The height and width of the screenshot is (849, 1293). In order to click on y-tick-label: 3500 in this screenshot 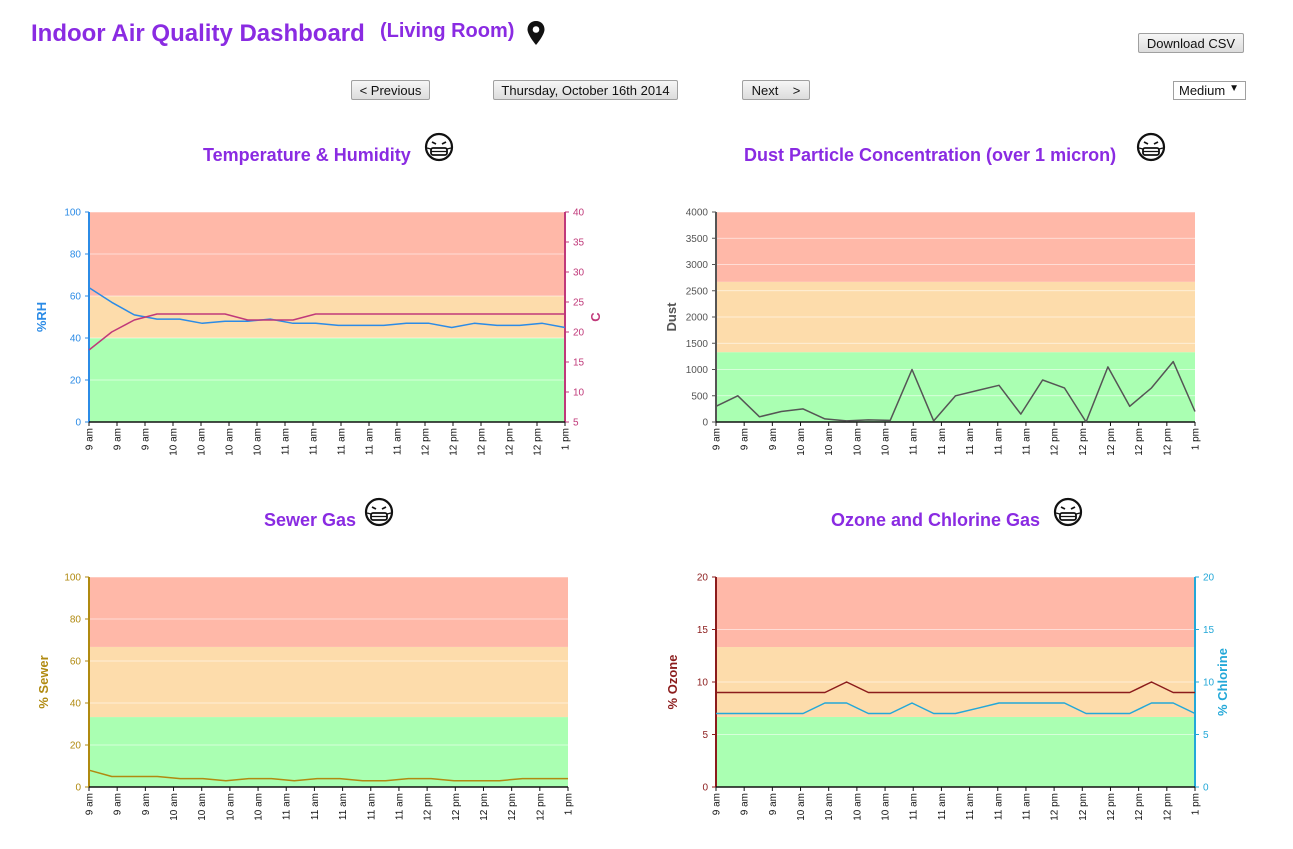, I will do `click(697, 239)`.